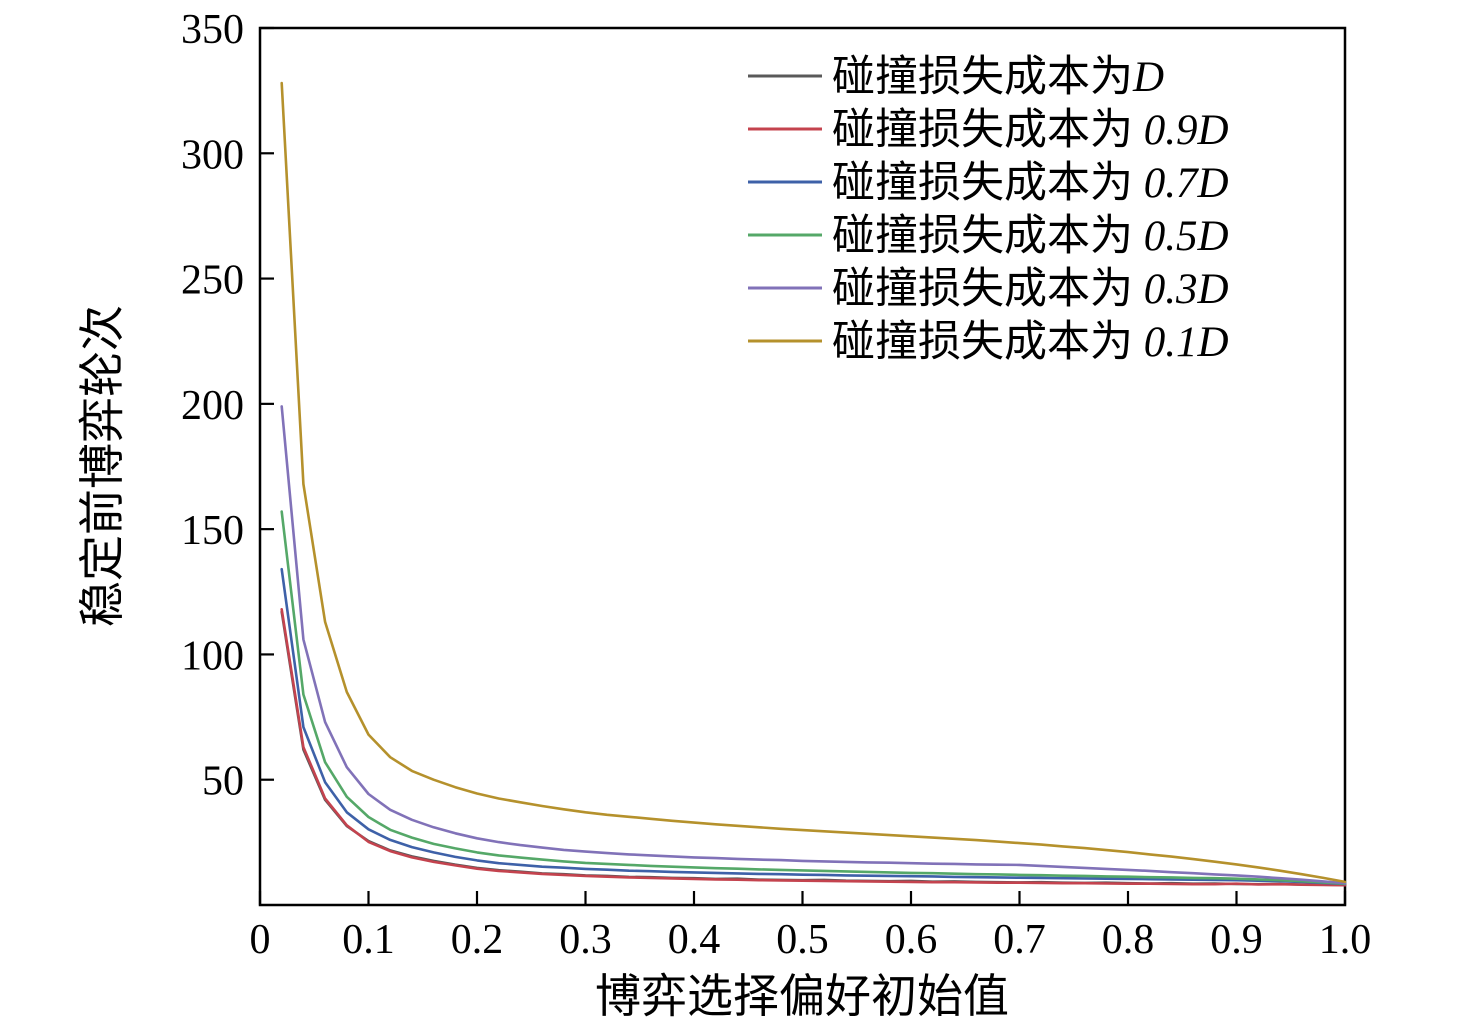  I want to click on x-tick-label: 1.0, so click(1345, 940).